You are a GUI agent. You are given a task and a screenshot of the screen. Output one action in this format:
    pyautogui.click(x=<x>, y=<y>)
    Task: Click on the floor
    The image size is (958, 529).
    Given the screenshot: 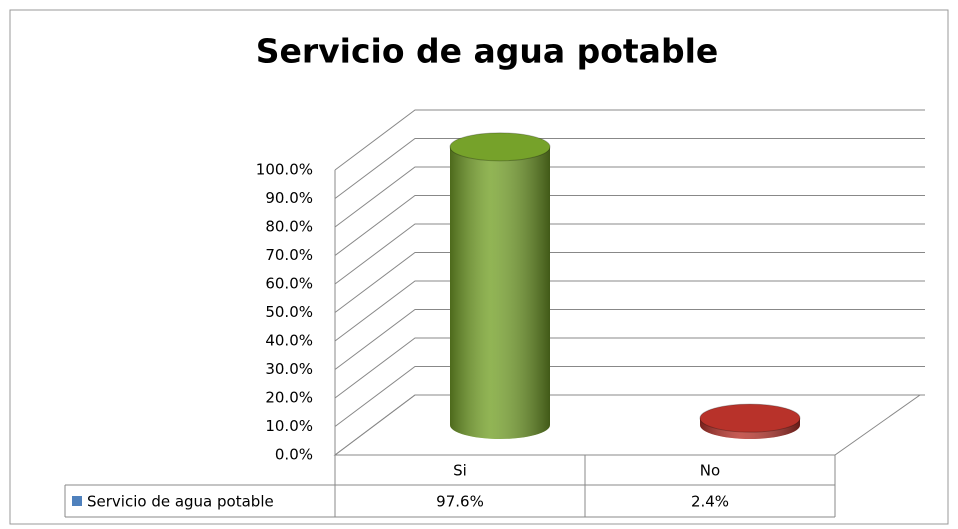 What is the action you would take?
    pyautogui.click(x=627, y=425)
    